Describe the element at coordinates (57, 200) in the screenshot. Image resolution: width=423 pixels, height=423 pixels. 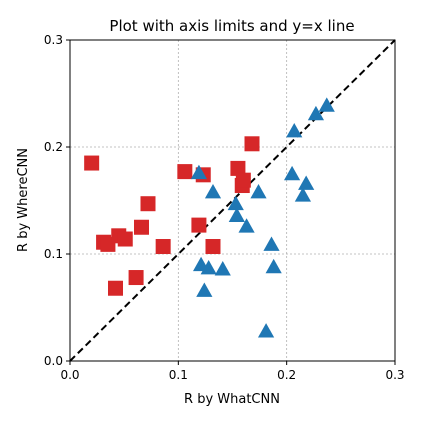
I see `y-axis-ticks: 0.0 0.1 0.2 0.3` at that location.